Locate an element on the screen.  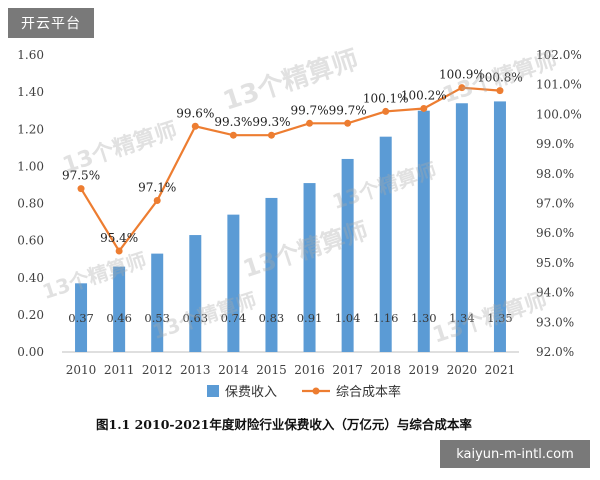
x-axis-tick-label: 2020 is located at coordinates (462, 370).